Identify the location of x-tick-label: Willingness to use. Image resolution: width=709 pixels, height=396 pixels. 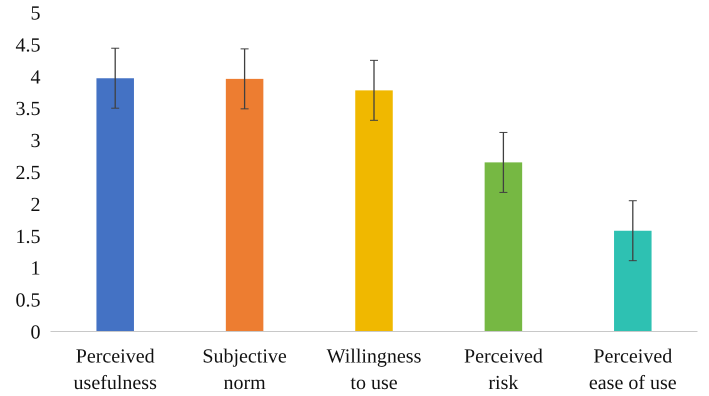
(374, 370).